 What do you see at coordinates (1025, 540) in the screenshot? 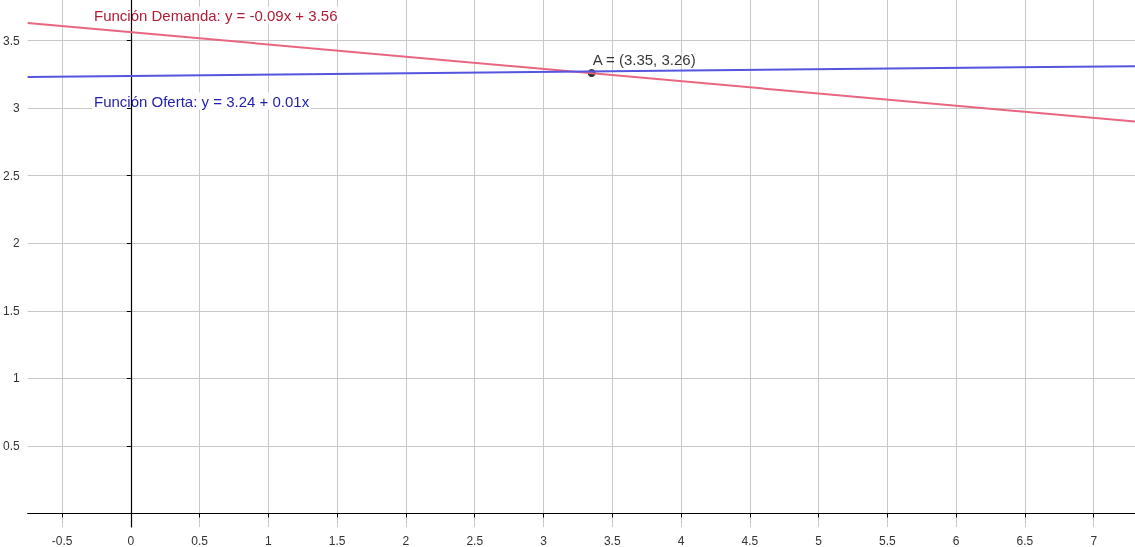
I see `x-tick-label: 6.5` at bounding box center [1025, 540].